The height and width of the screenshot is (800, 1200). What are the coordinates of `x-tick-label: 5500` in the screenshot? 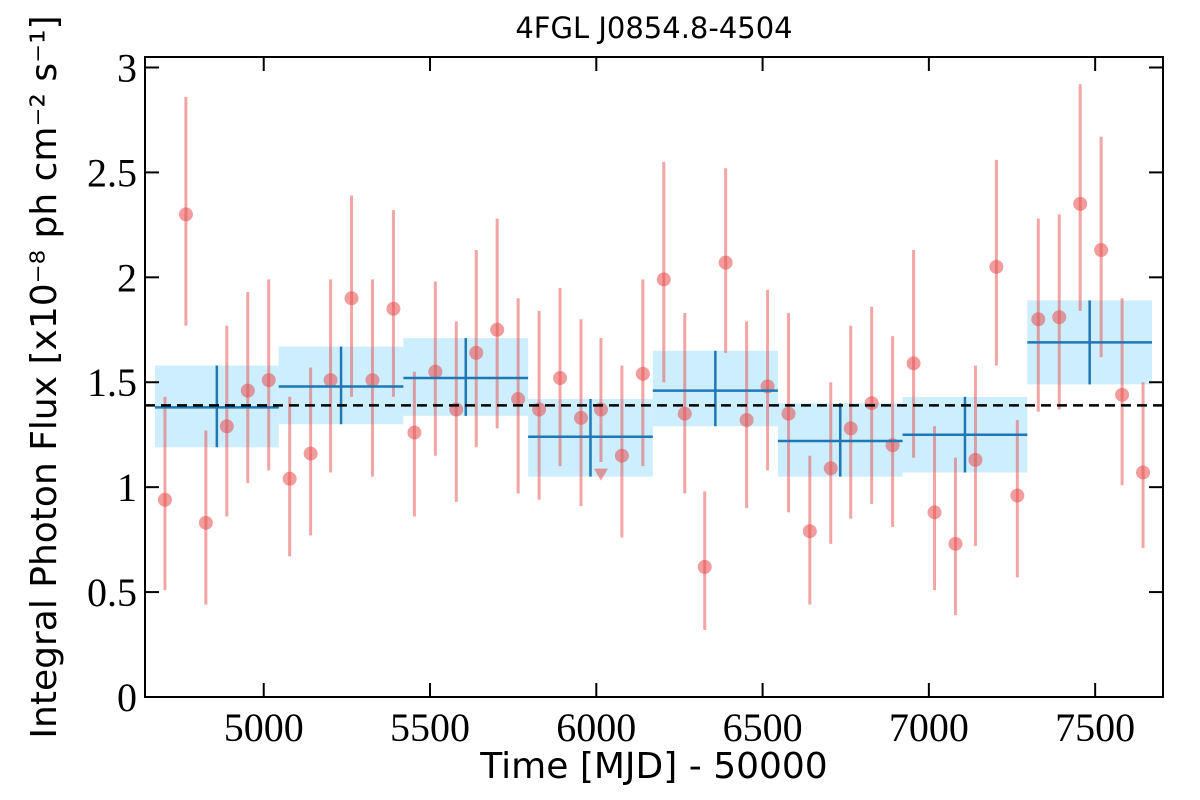 It's located at (430, 727).